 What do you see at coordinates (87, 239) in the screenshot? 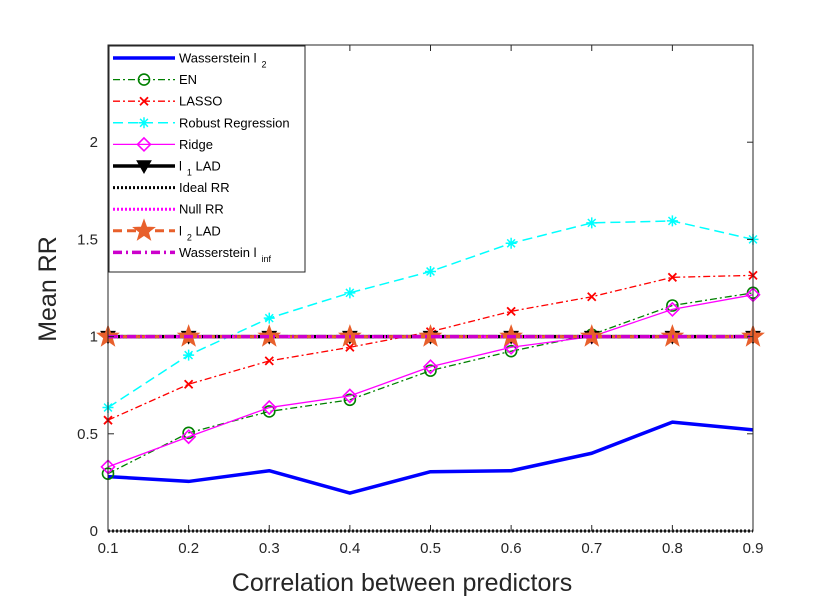
I see `y-tick-label: 1.5` at bounding box center [87, 239].